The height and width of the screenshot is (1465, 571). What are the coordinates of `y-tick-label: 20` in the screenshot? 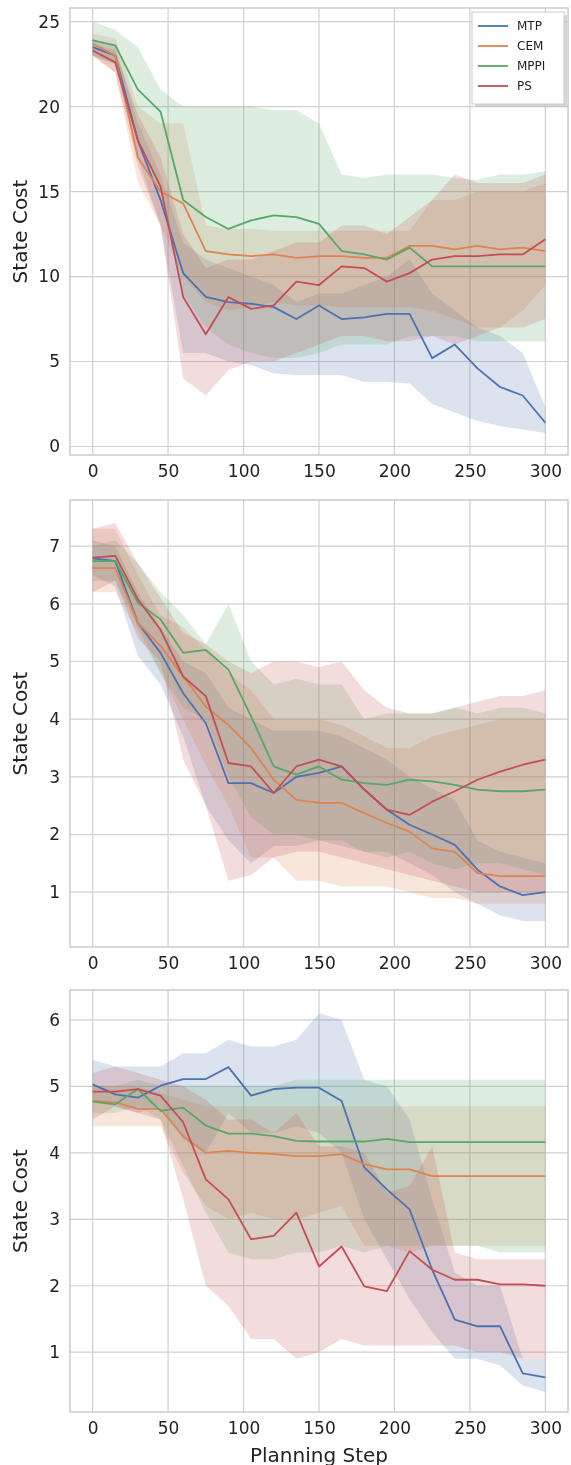 It's located at (49, 106).